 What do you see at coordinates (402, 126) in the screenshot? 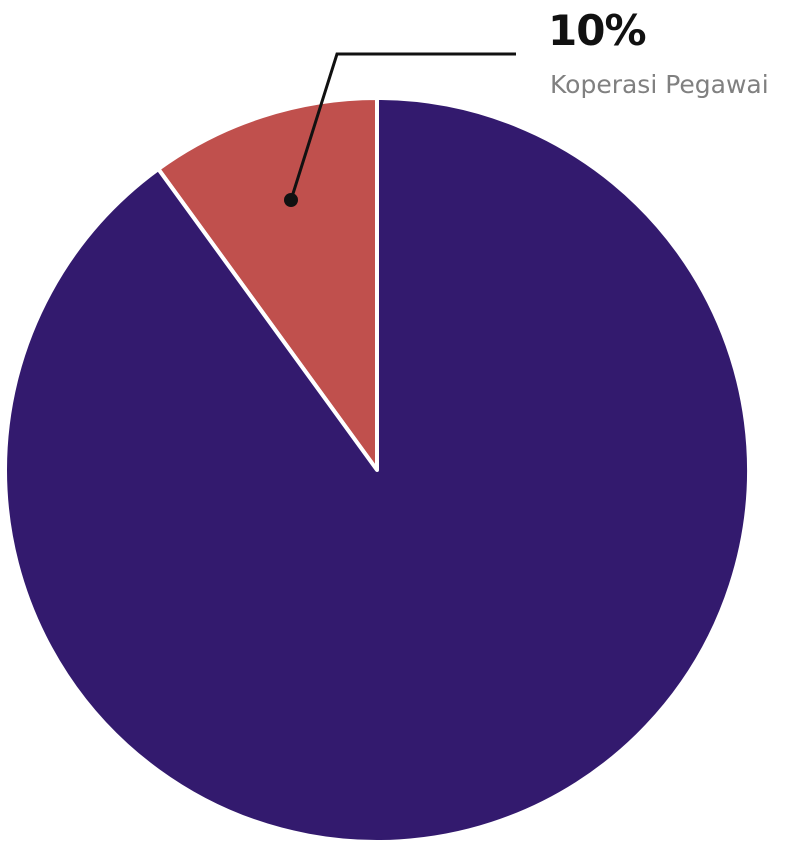
I see `callout-leader-line` at bounding box center [402, 126].